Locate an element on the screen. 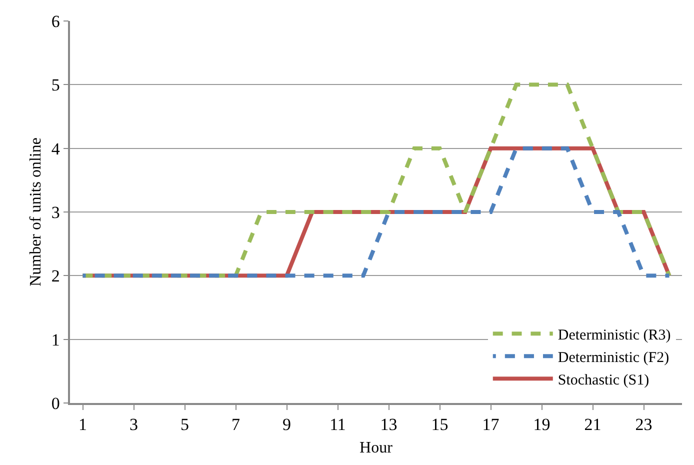 The height and width of the screenshot is (465, 694). legend-label: Deterministic (F2) is located at coordinates (614, 358).